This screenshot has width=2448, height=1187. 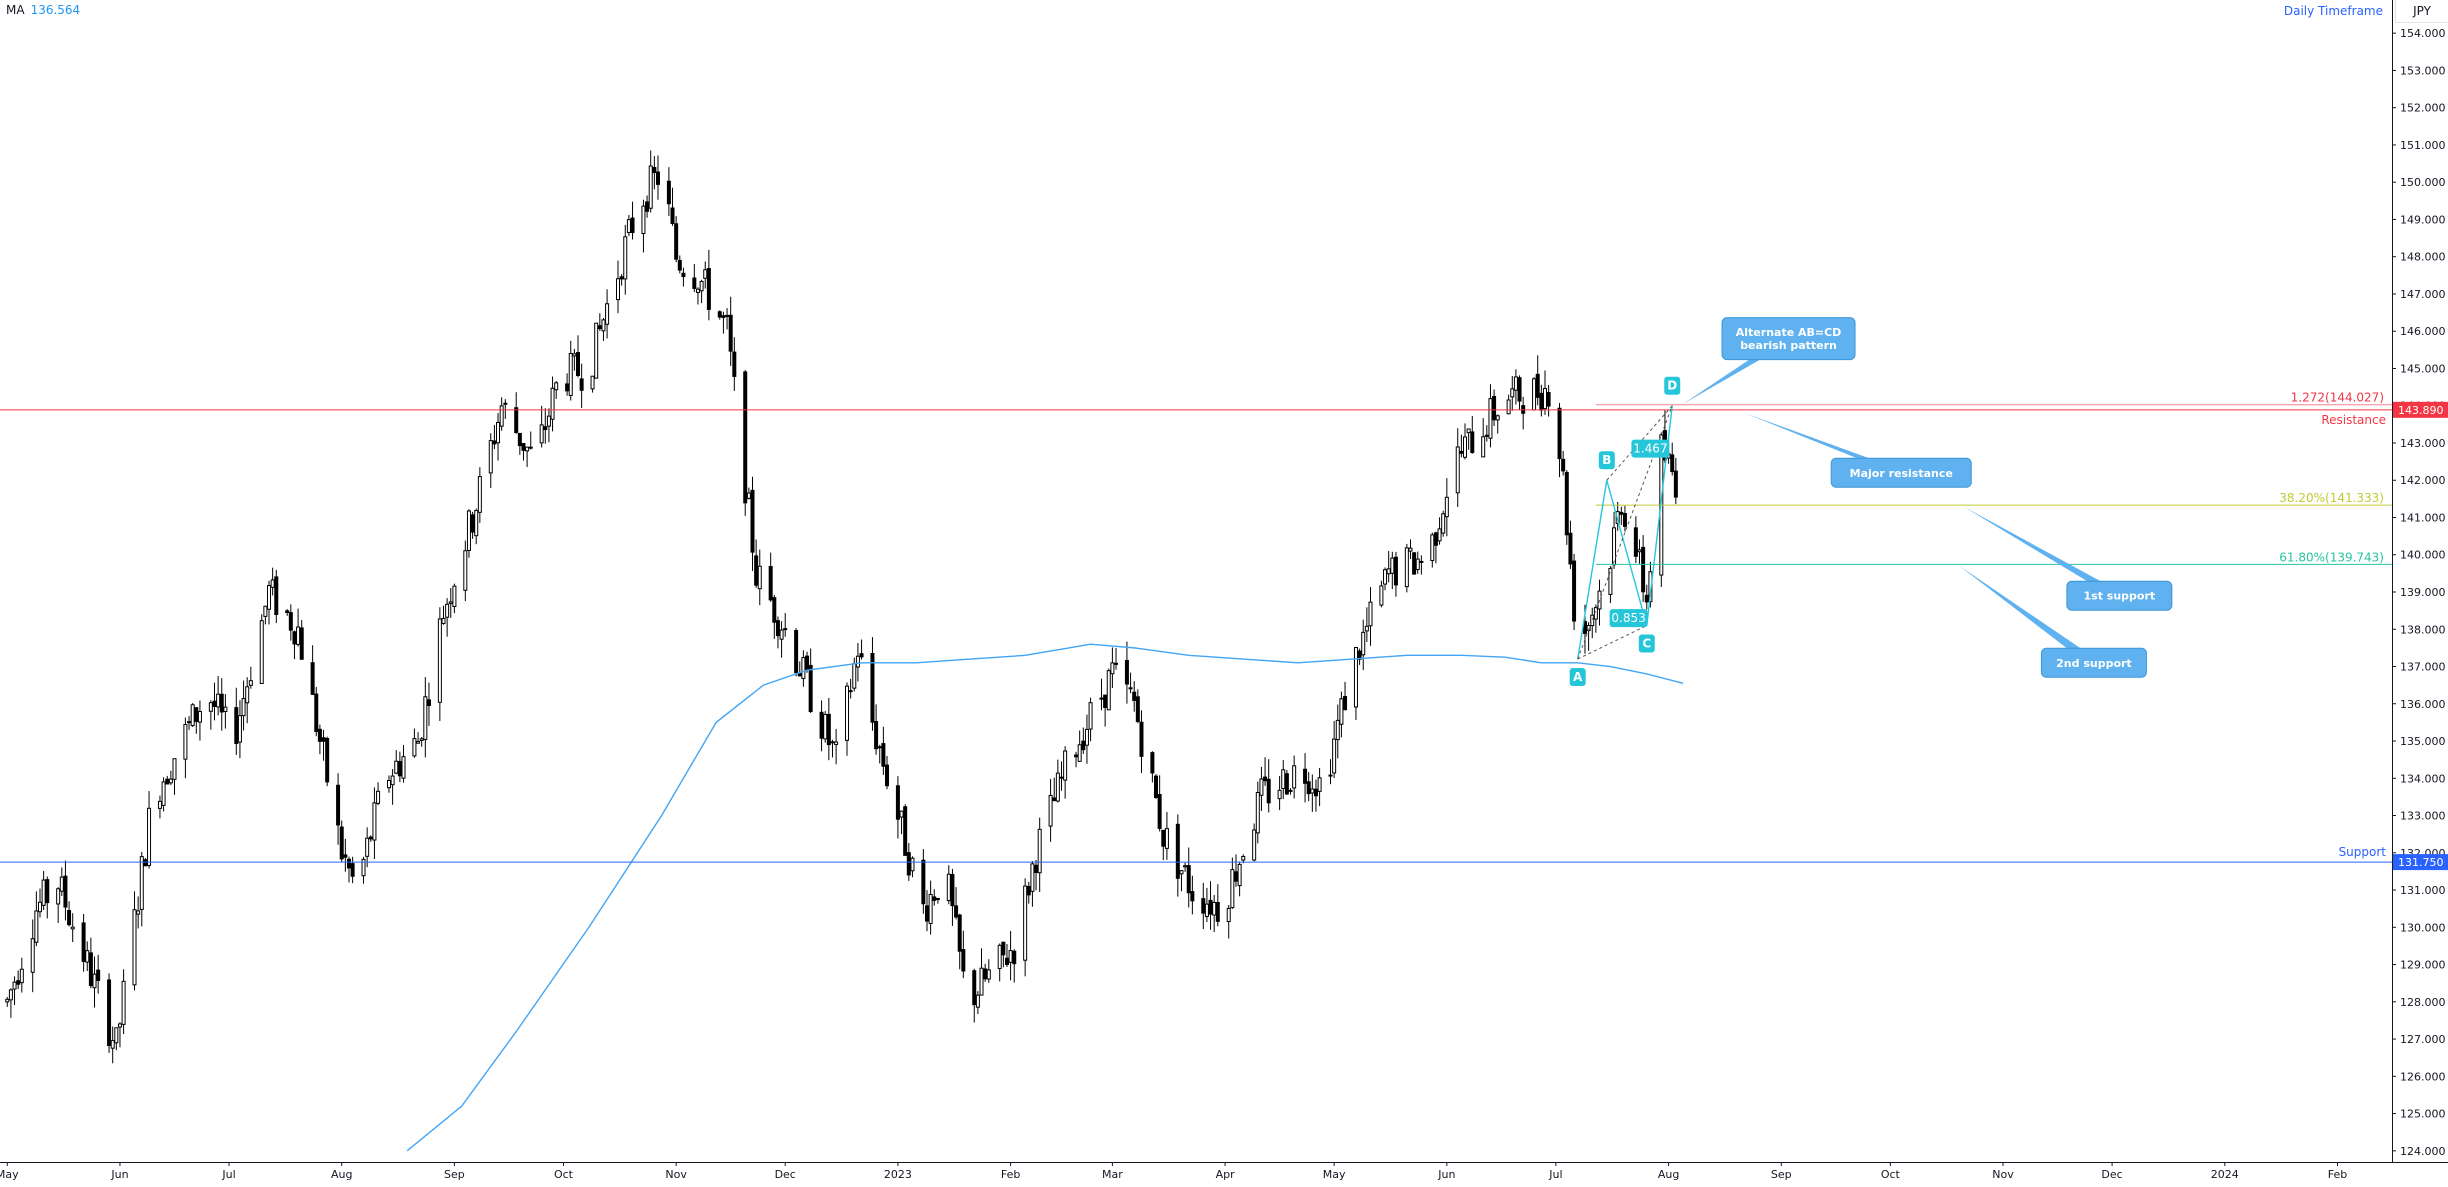 What do you see at coordinates (2420, 591) in the screenshot?
I see `price-axis-bg` at bounding box center [2420, 591].